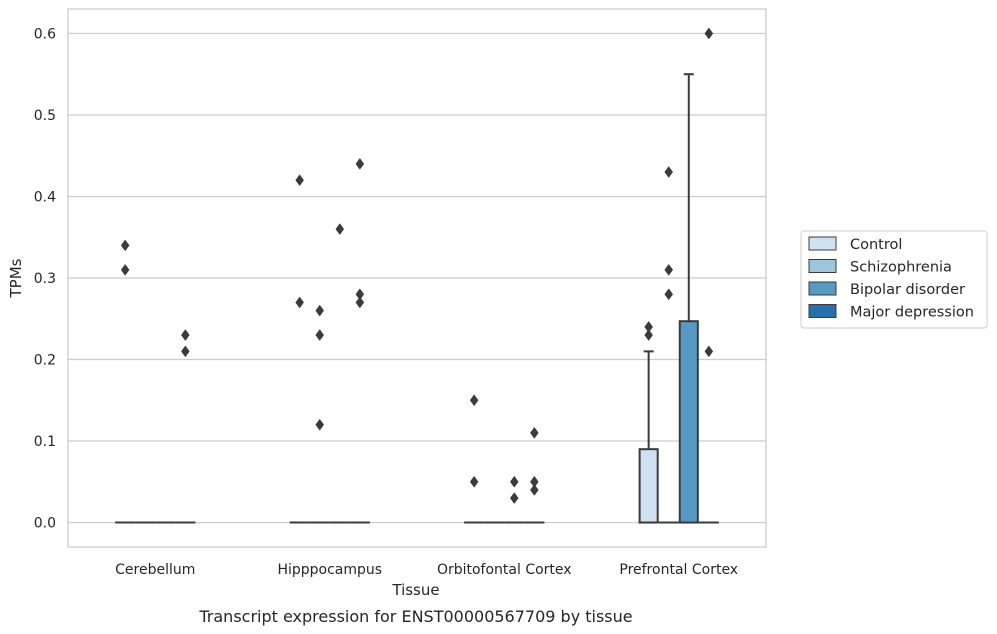 The height and width of the screenshot is (634, 997). Describe the element at coordinates (16, 278) in the screenshot. I see `y-axis-label: TPMs` at that location.